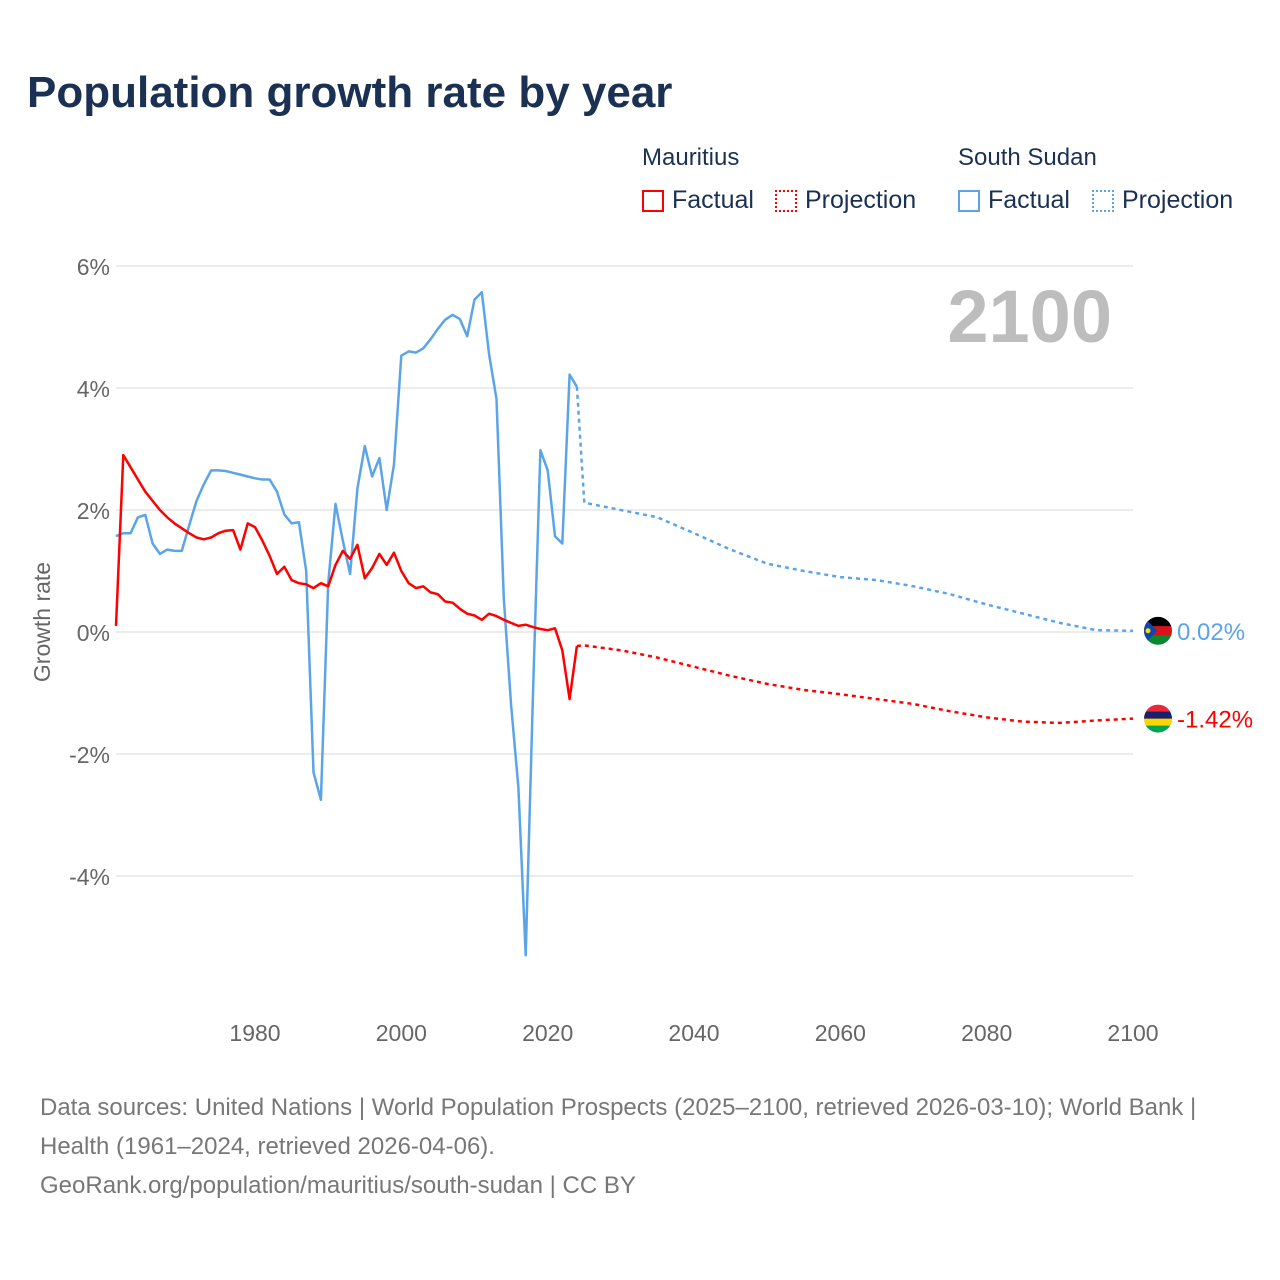  Describe the element at coordinates (855, 684) in the screenshot. I see `mauritius-projection-line` at that location.